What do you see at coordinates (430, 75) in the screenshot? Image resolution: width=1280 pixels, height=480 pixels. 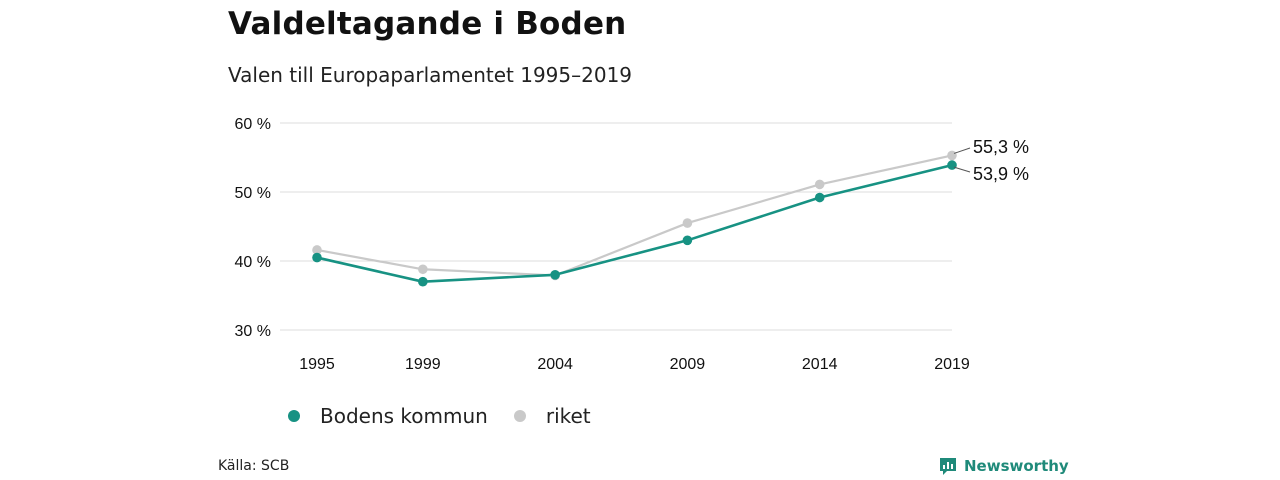 I see `chart-subtitle: Valen till Europaparlamentet 1995–2019` at bounding box center [430, 75].